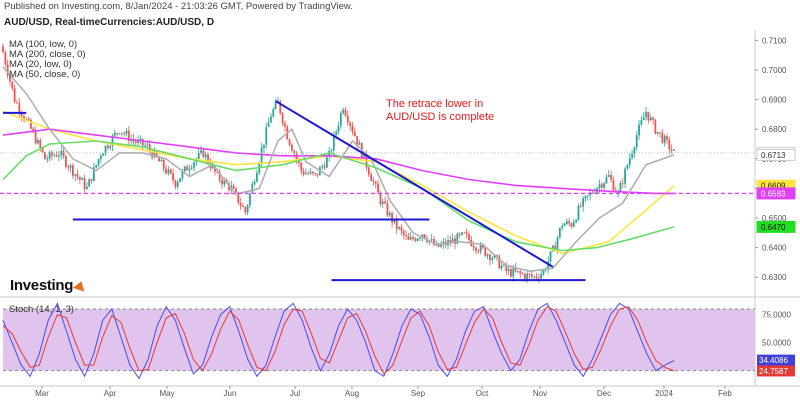  Describe the element at coordinates (604, 393) in the screenshot. I see `x-tick-label: Dec` at that location.